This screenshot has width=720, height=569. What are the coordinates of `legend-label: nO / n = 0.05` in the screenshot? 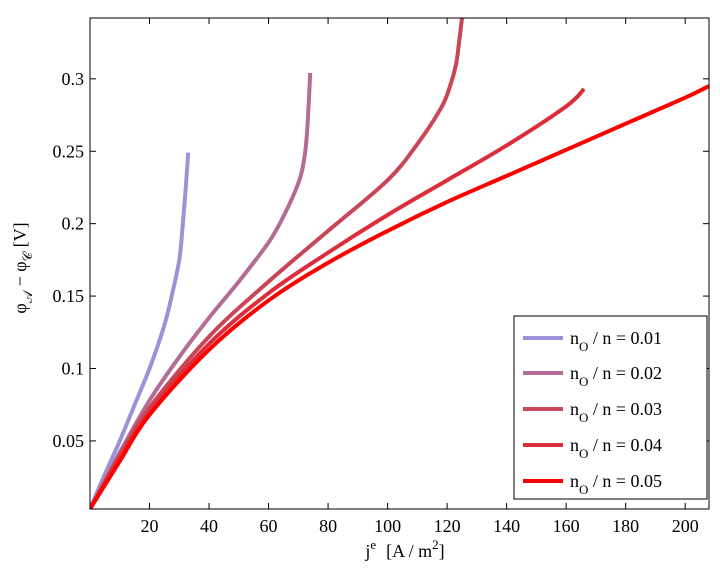 It's located at (616, 484).